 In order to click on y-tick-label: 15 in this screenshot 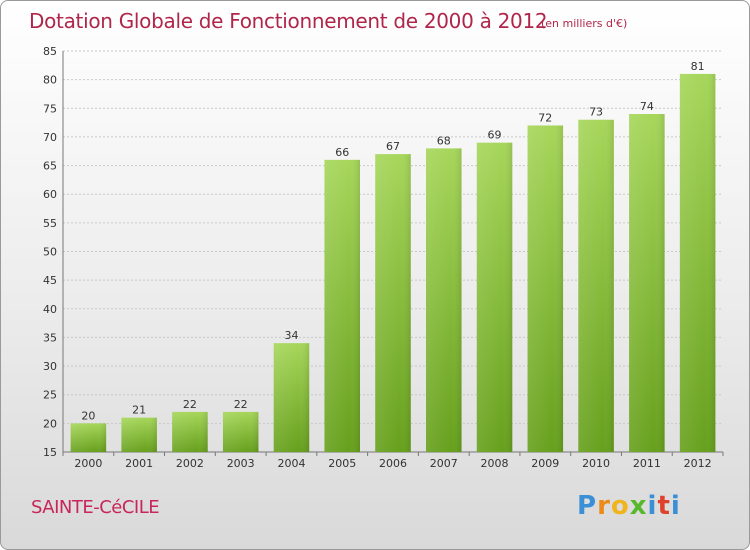, I will do `click(50, 452)`.